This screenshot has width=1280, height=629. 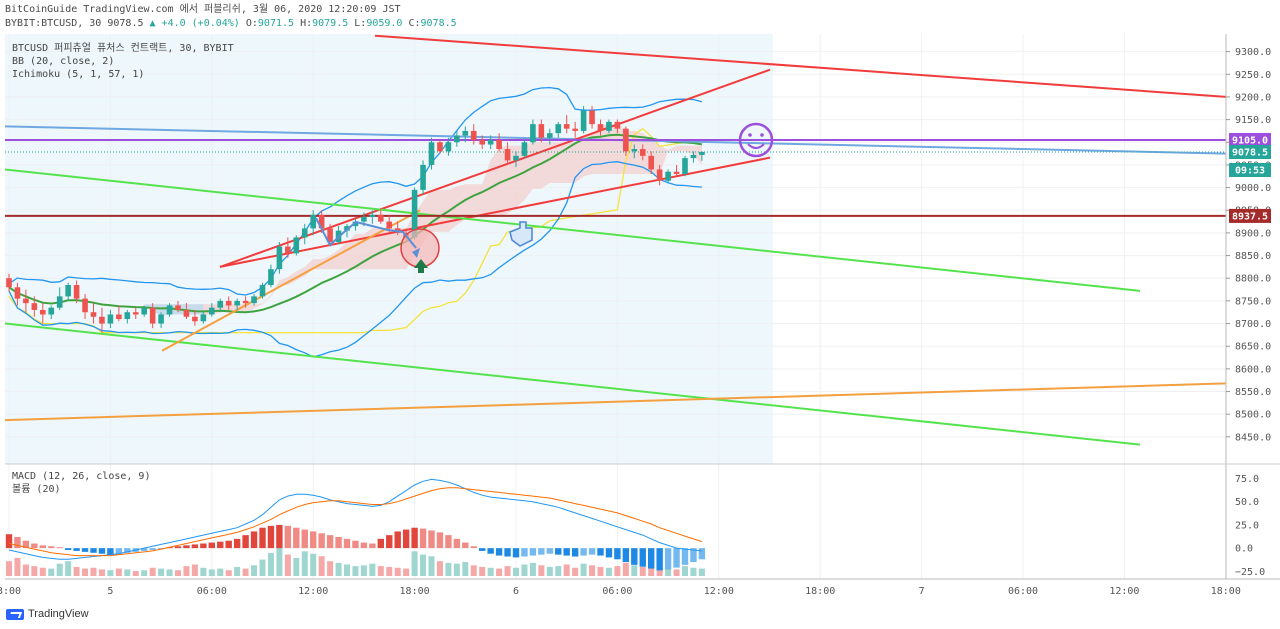 What do you see at coordinates (36, 489) in the screenshot?
I see `legend-volume: 볼륨 (20)` at bounding box center [36, 489].